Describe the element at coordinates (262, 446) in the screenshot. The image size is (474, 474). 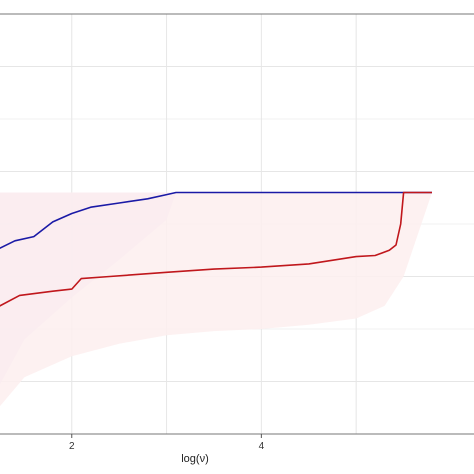
I see `x-tick-label-1: 4` at that location.